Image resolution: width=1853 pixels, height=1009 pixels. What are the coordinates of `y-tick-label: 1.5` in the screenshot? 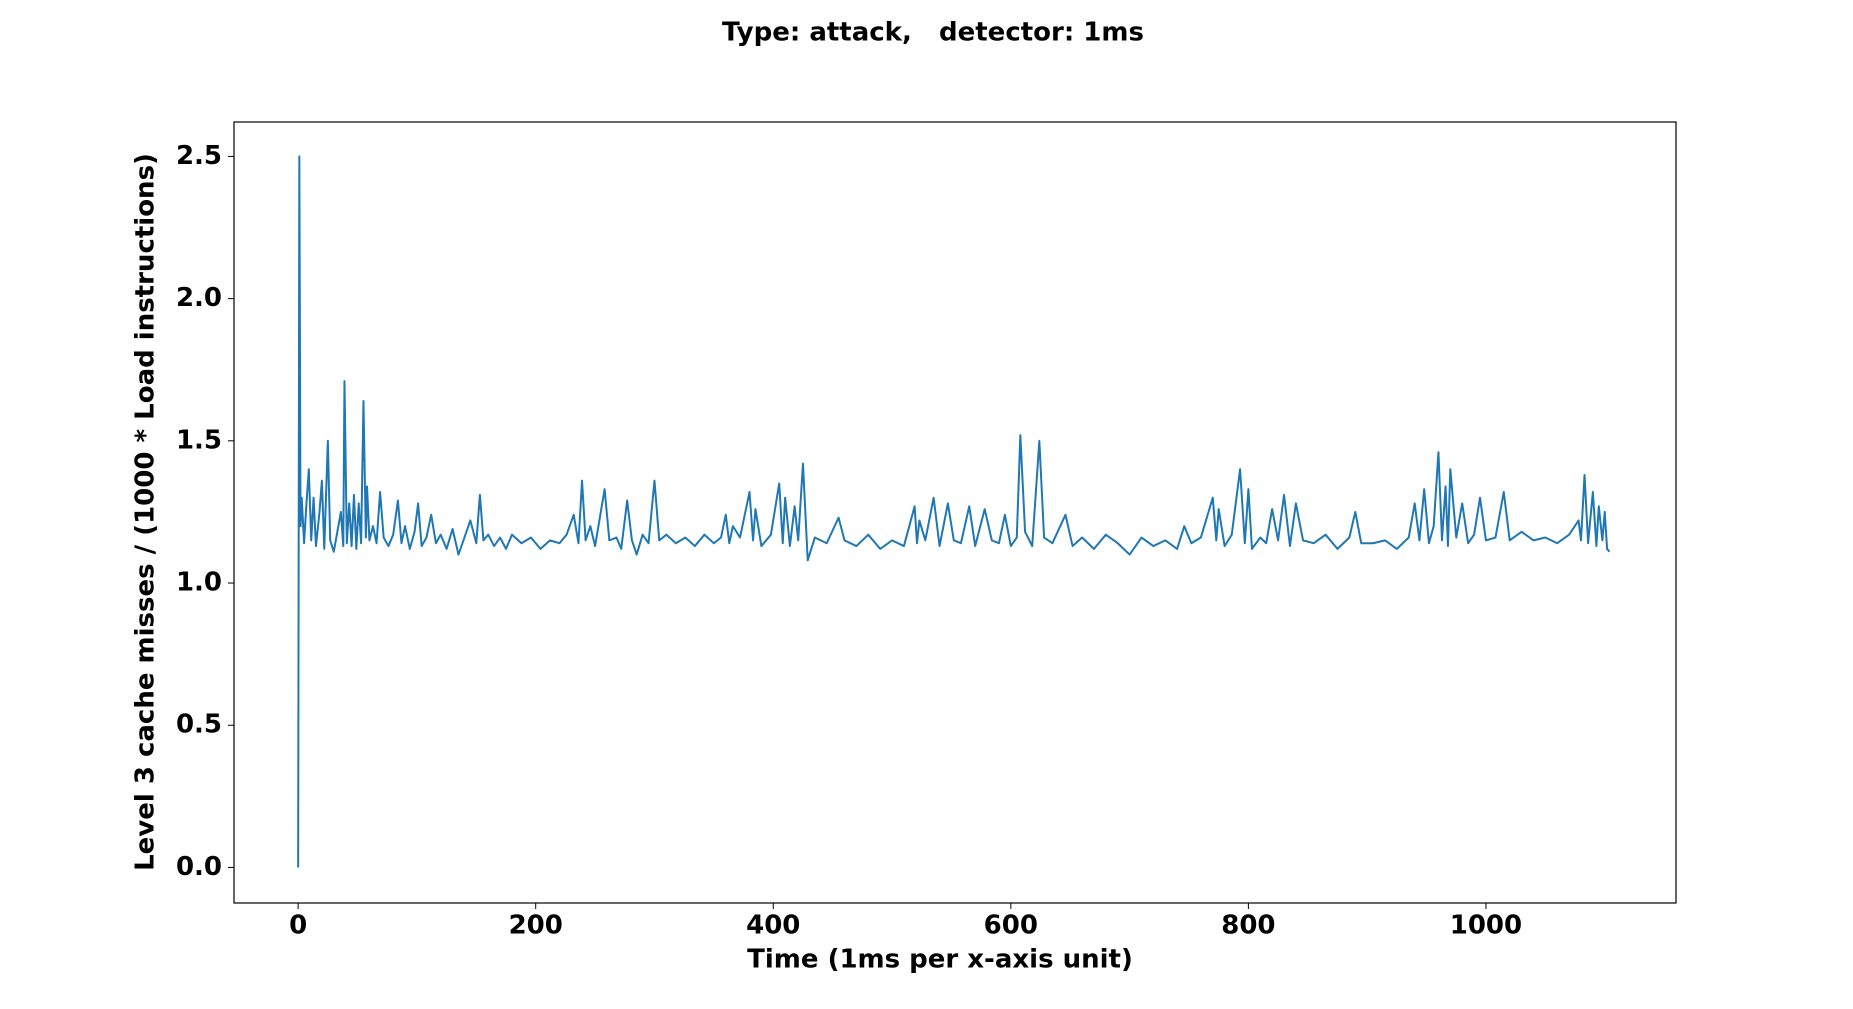 It's located at (199, 440).